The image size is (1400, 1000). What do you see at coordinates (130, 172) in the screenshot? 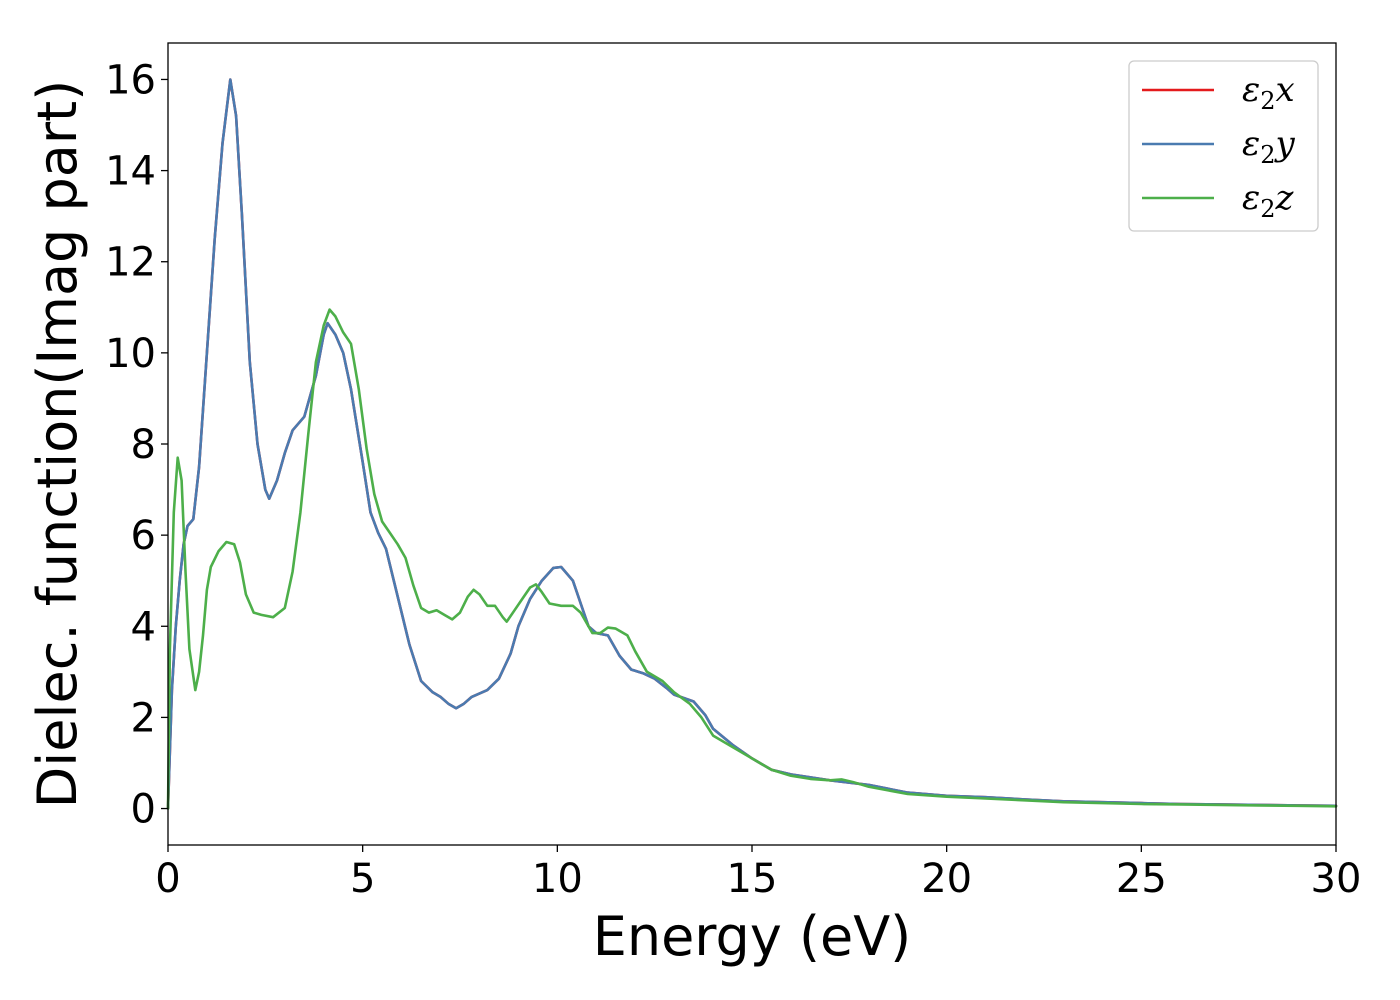
I see `y-tick-label: 14` at bounding box center [130, 172].